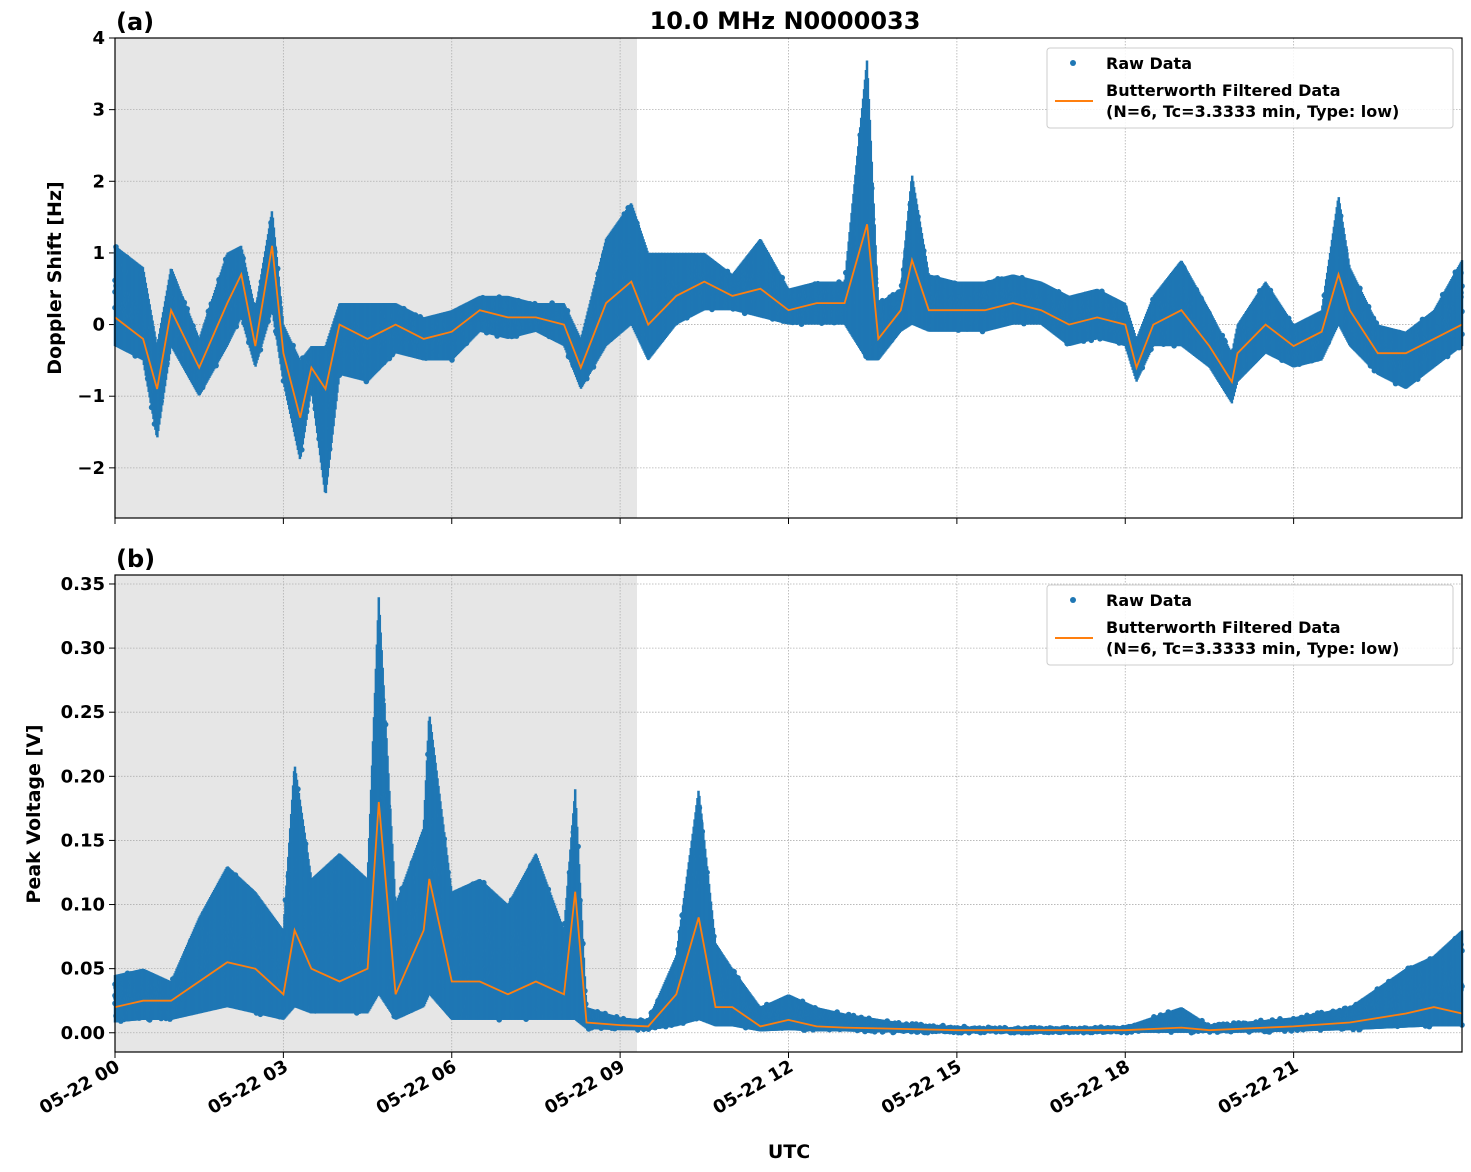  I want to click on panel-a-label: (a), so click(135, 22).